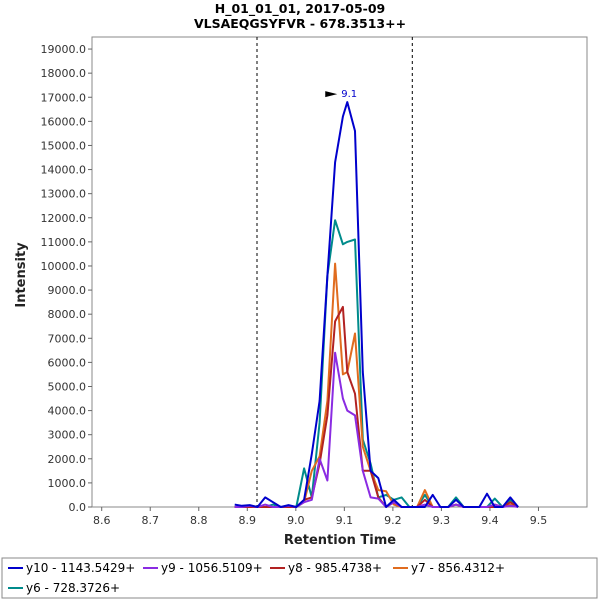 Image resolution: width=600 pixels, height=604 pixels. What do you see at coordinates (64, 49) in the screenshot?
I see `y-tick-label: 19000.0` at bounding box center [64, 49].